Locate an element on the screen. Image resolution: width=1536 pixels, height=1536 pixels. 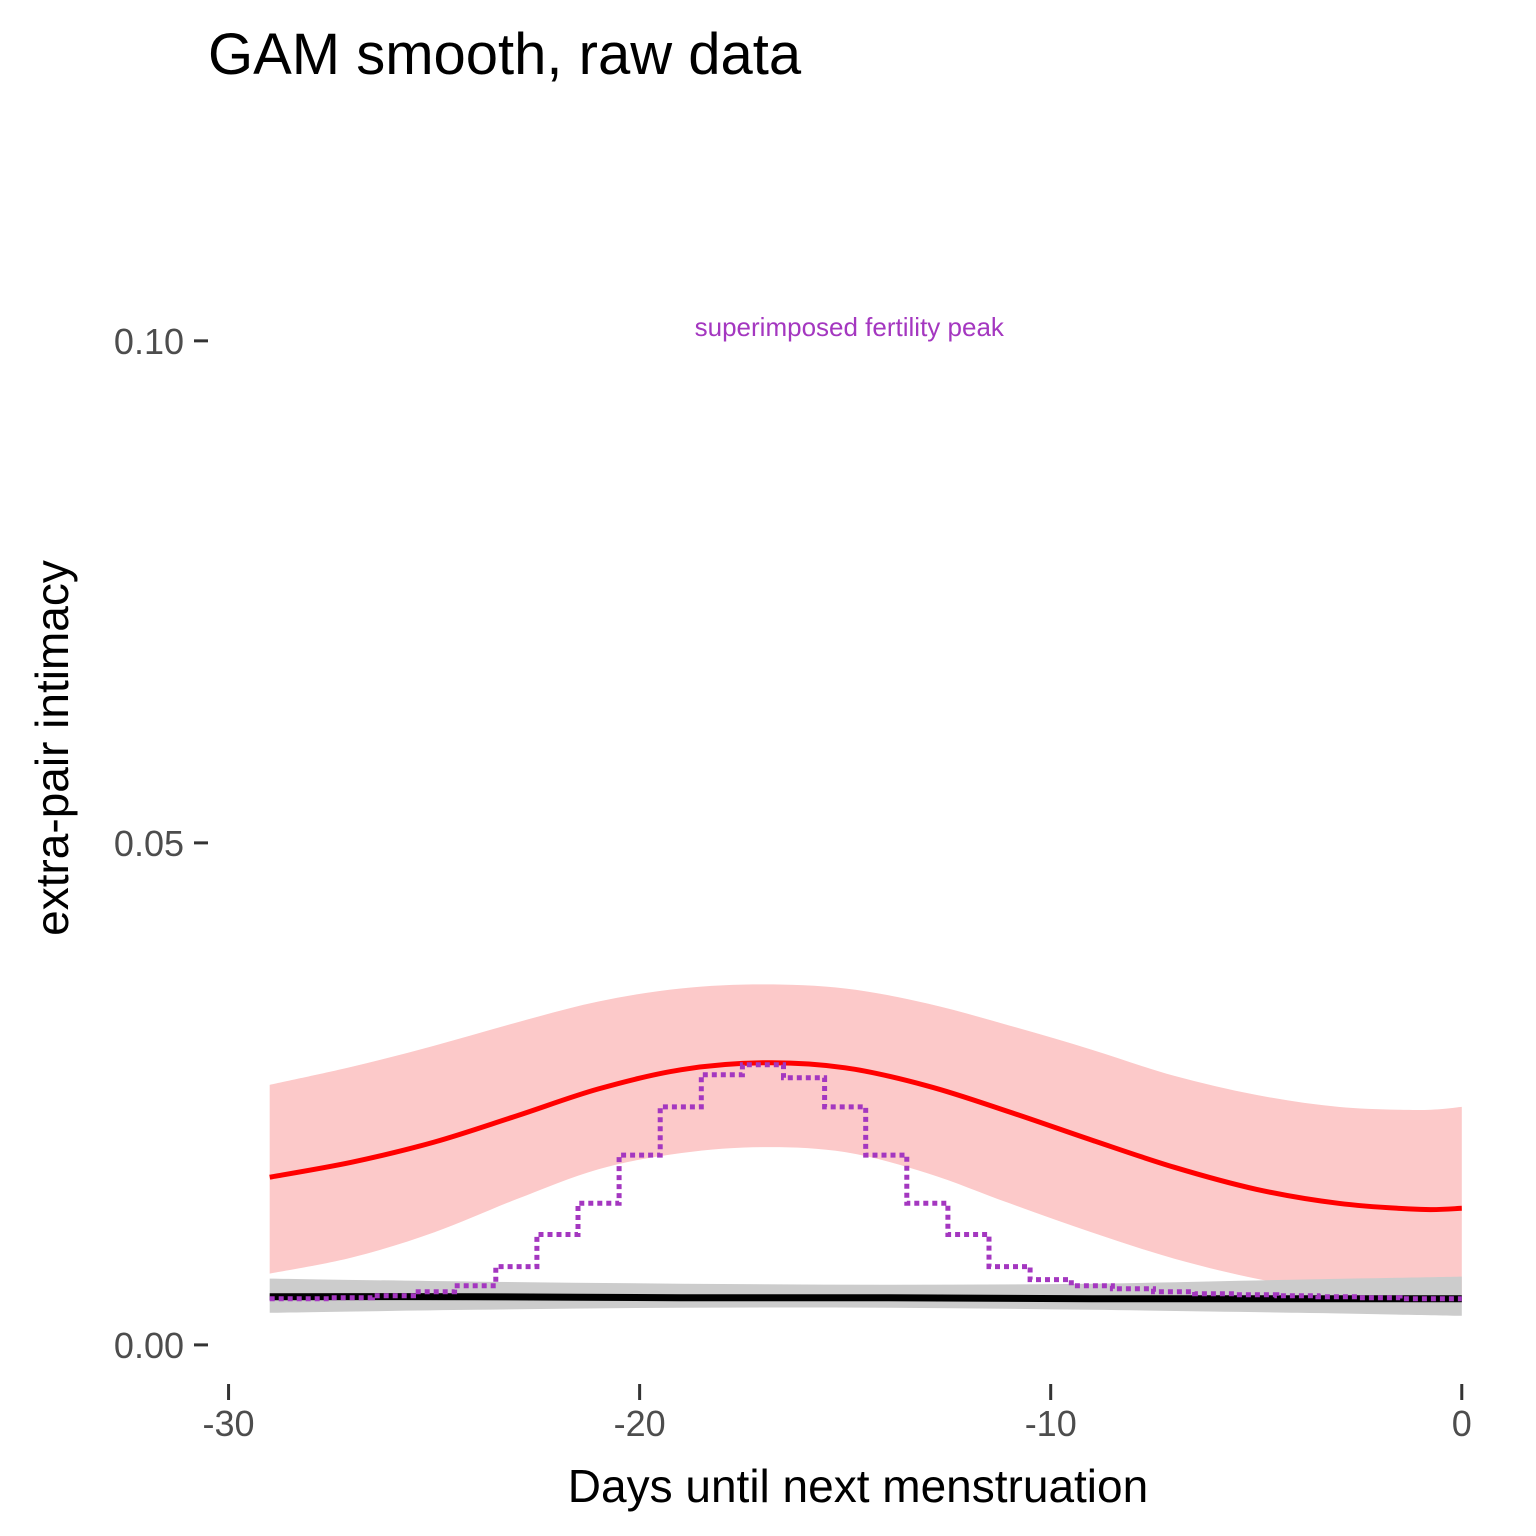
y-axis-title: extra-pair intimacy is located at coordinates (52, 748).